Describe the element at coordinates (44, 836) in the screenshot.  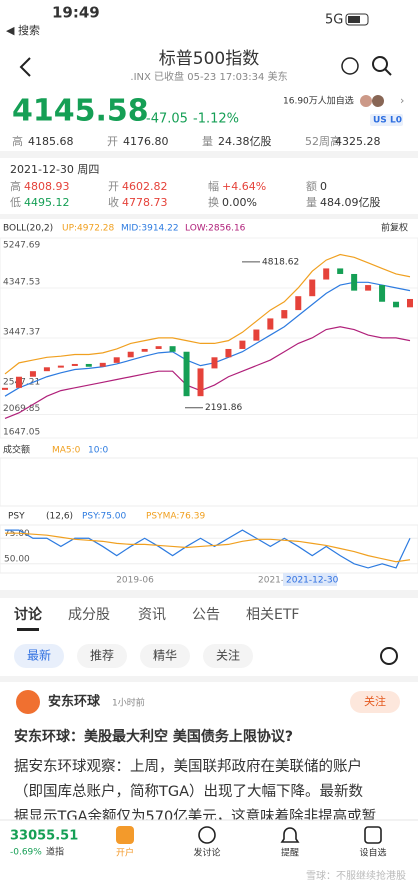
I see `index-value: 33055.51` at that location.